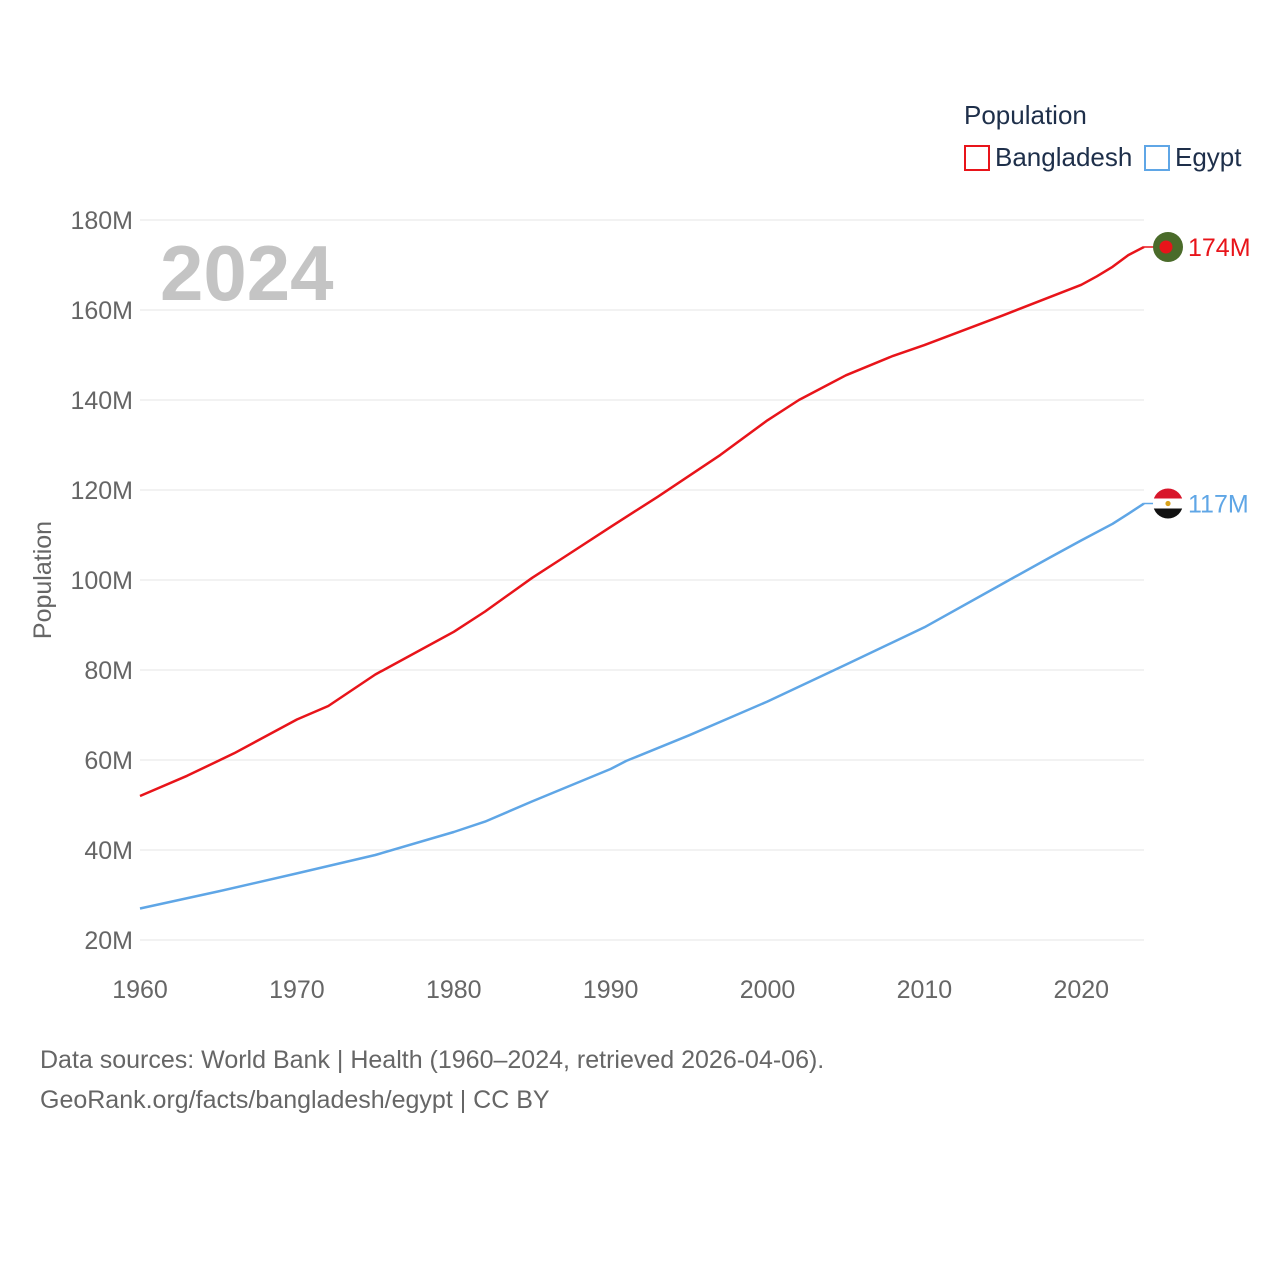  Describe the element at coordinates (1081, 990) in the screenshot. I see `x-tick-label: 2020` at that location.